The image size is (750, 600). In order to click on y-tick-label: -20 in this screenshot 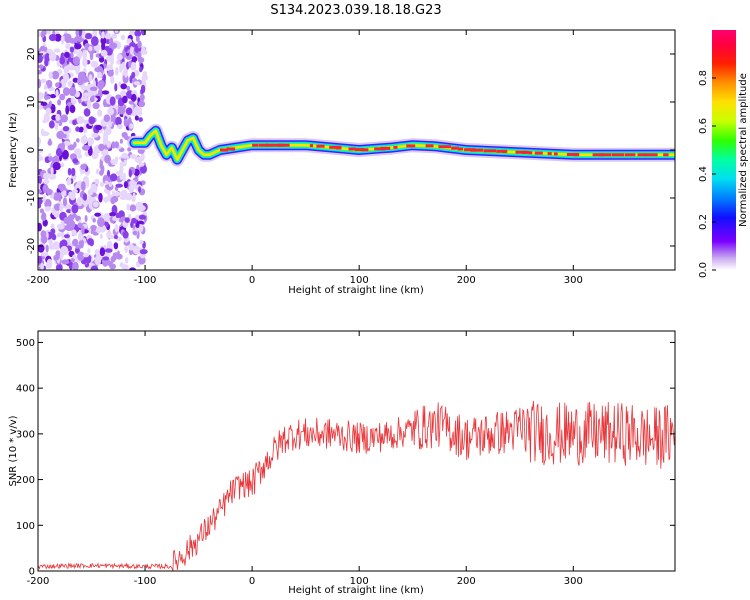, I will do `click(31, 246)`.